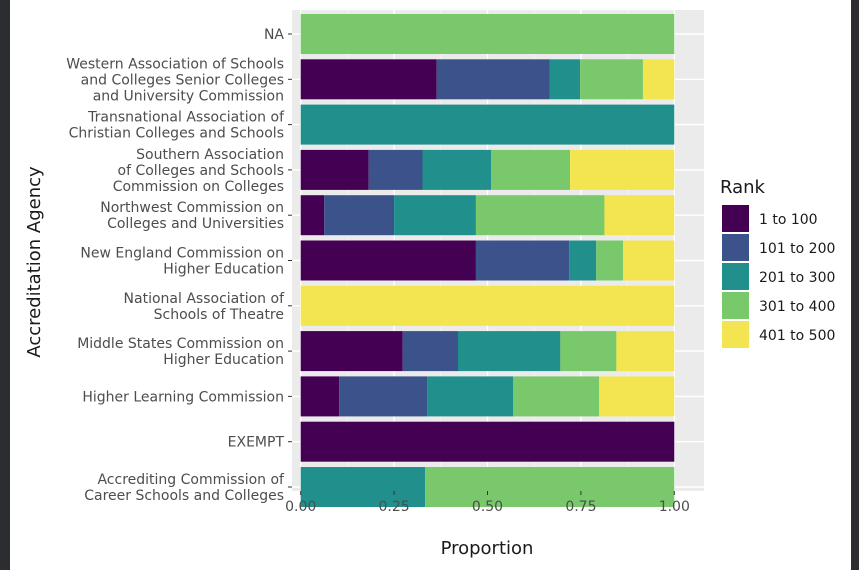 Image resolution: width=859 pixels, height=570 pixels. I want to click on y-tick-label-line: Western Association of Schools, so click(175, 64).